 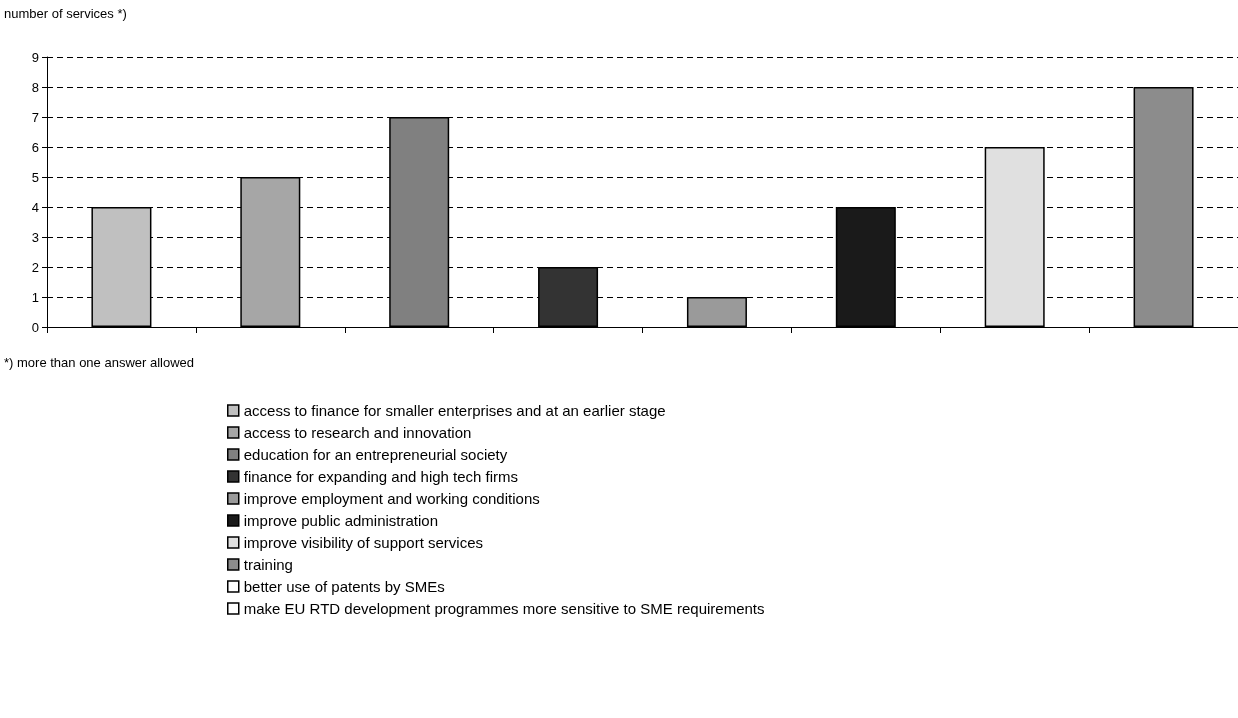 What do you see at coordinates (35, 207) in the screenshot?
I see `y-tick-label: 4` at bounding box center [35, 207].